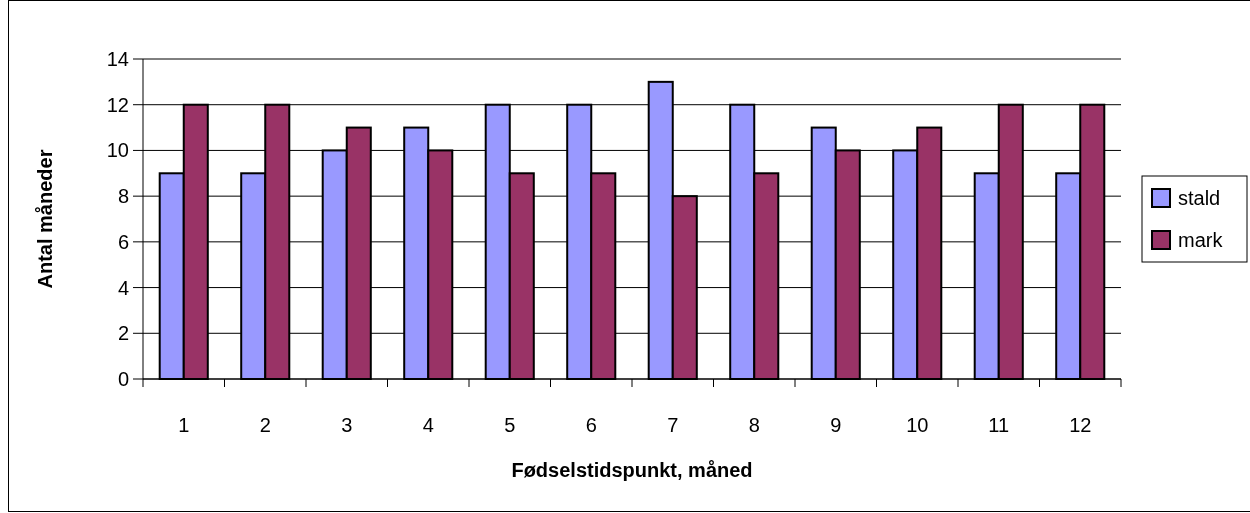 The height and width of the screenshot is (513, 1250). Describe the element at coordinates (1080, 425) in the screenshot. I see `x-tick-label: 12` at that location.